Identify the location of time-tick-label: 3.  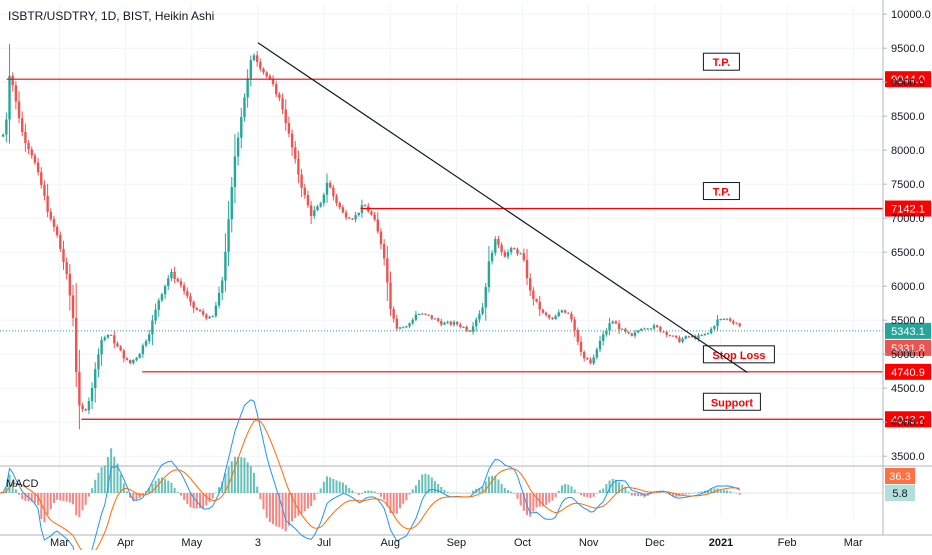
(258, 543).